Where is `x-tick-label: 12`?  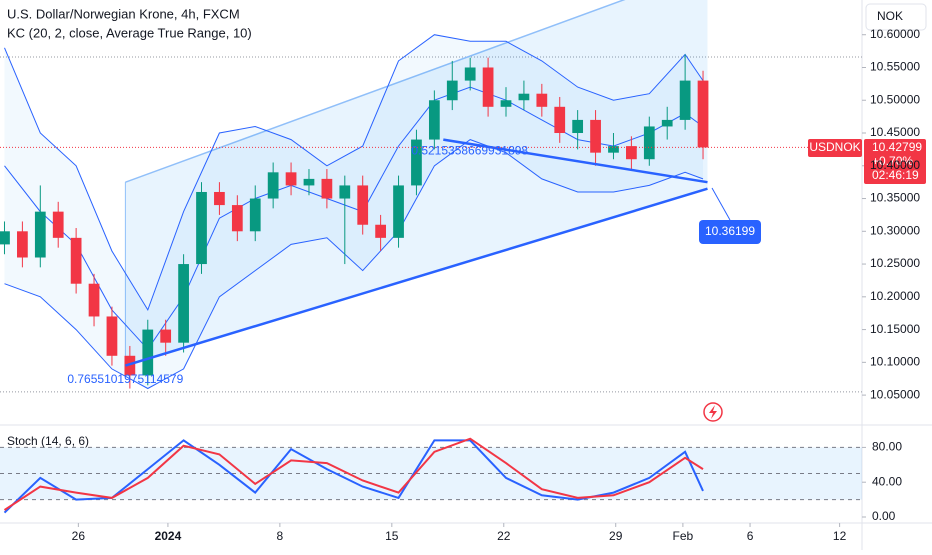
x-tick-label: 12 is located at coordinates (840, 536).